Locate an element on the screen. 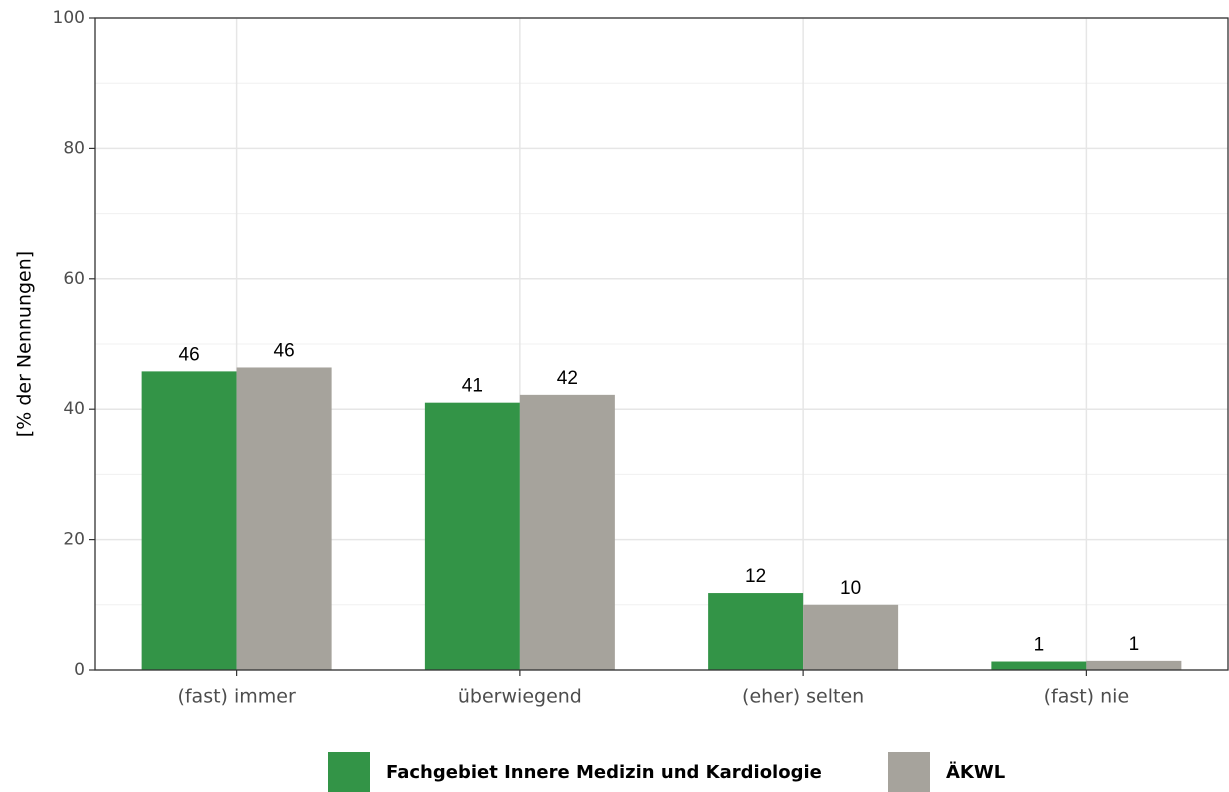 This screenshot has height=792, width=1229. y-tick-label: 0 is located at coordinates (79, 670).